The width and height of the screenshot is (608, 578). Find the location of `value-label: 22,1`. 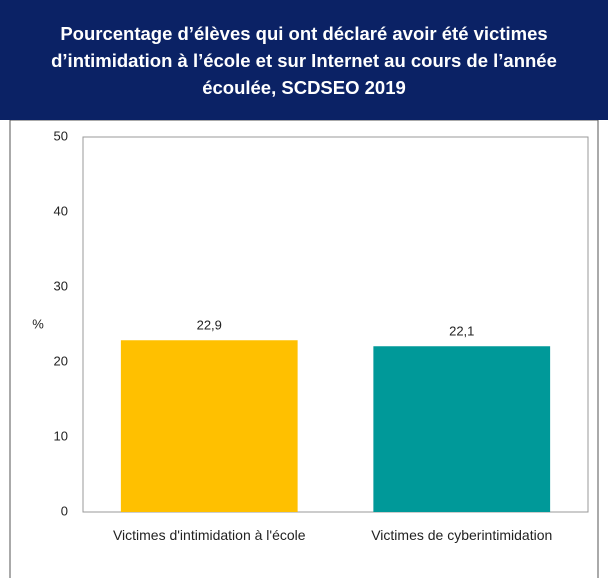

value-label: 22,1 is located at coordinates (461, 331).